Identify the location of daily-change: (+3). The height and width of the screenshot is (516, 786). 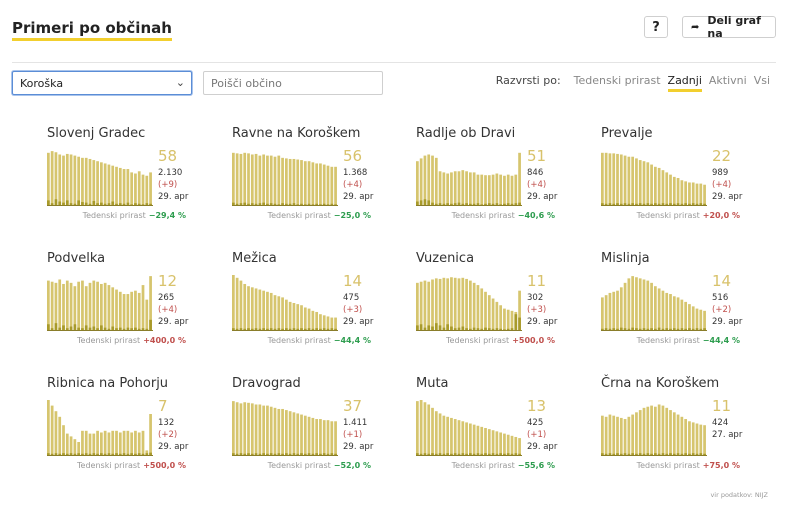
(537, 310).